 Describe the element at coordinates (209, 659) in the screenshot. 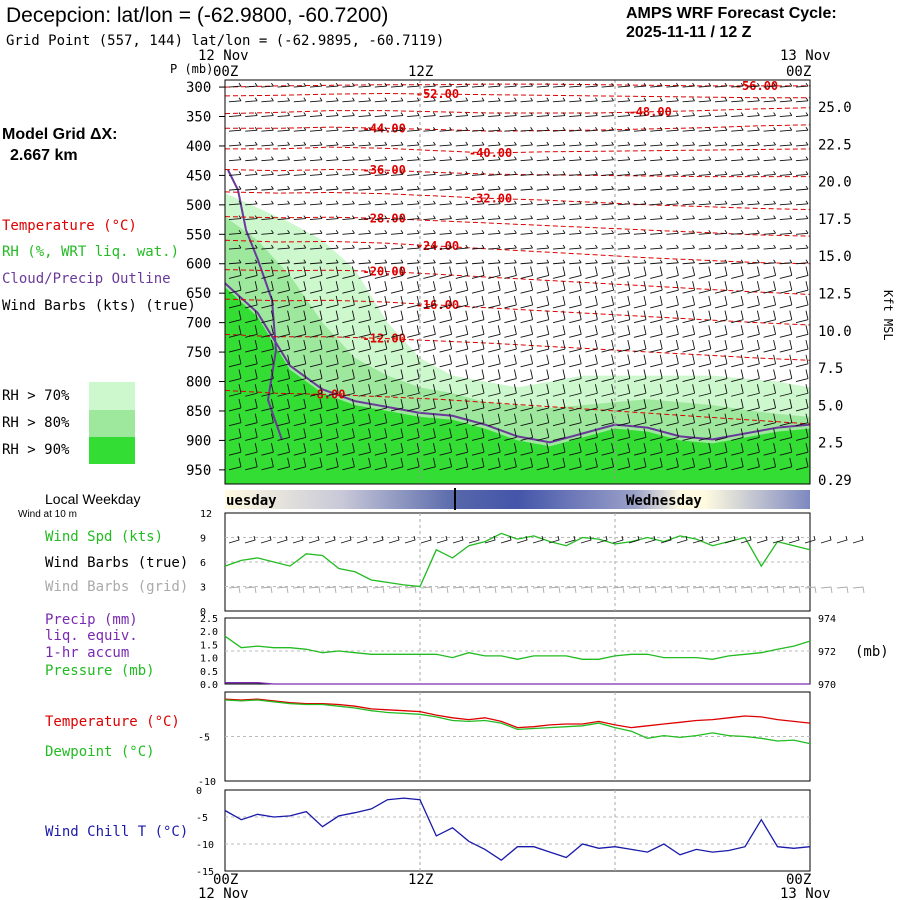

I see `precip-tick-label: 1.0` at that location.